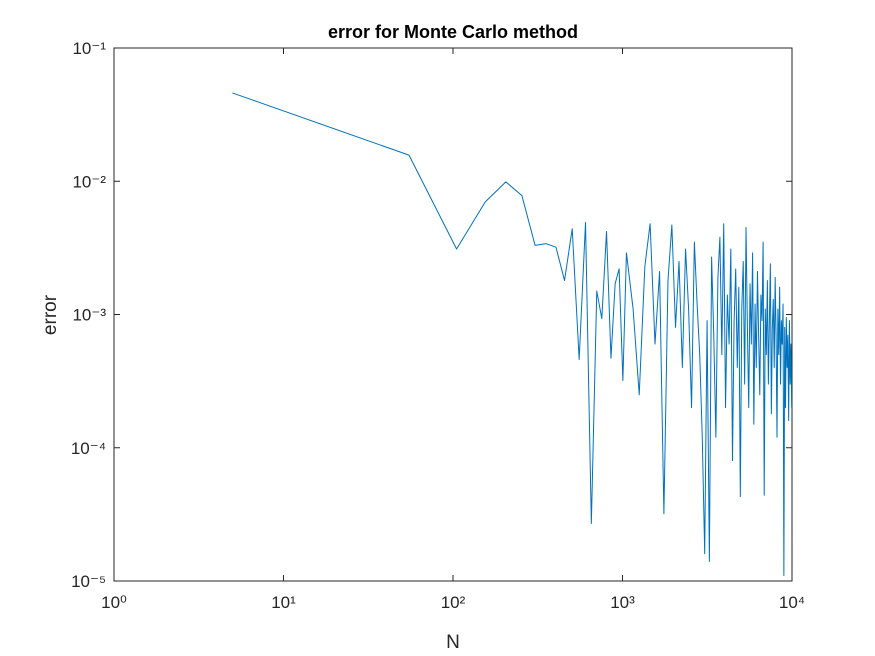 This screenshot has width=875, height=656. What do you see at coordinates (89, 181) in the screenshot?
I see `y-tick-label: 10⁻²` at bounding box center [89, 181].